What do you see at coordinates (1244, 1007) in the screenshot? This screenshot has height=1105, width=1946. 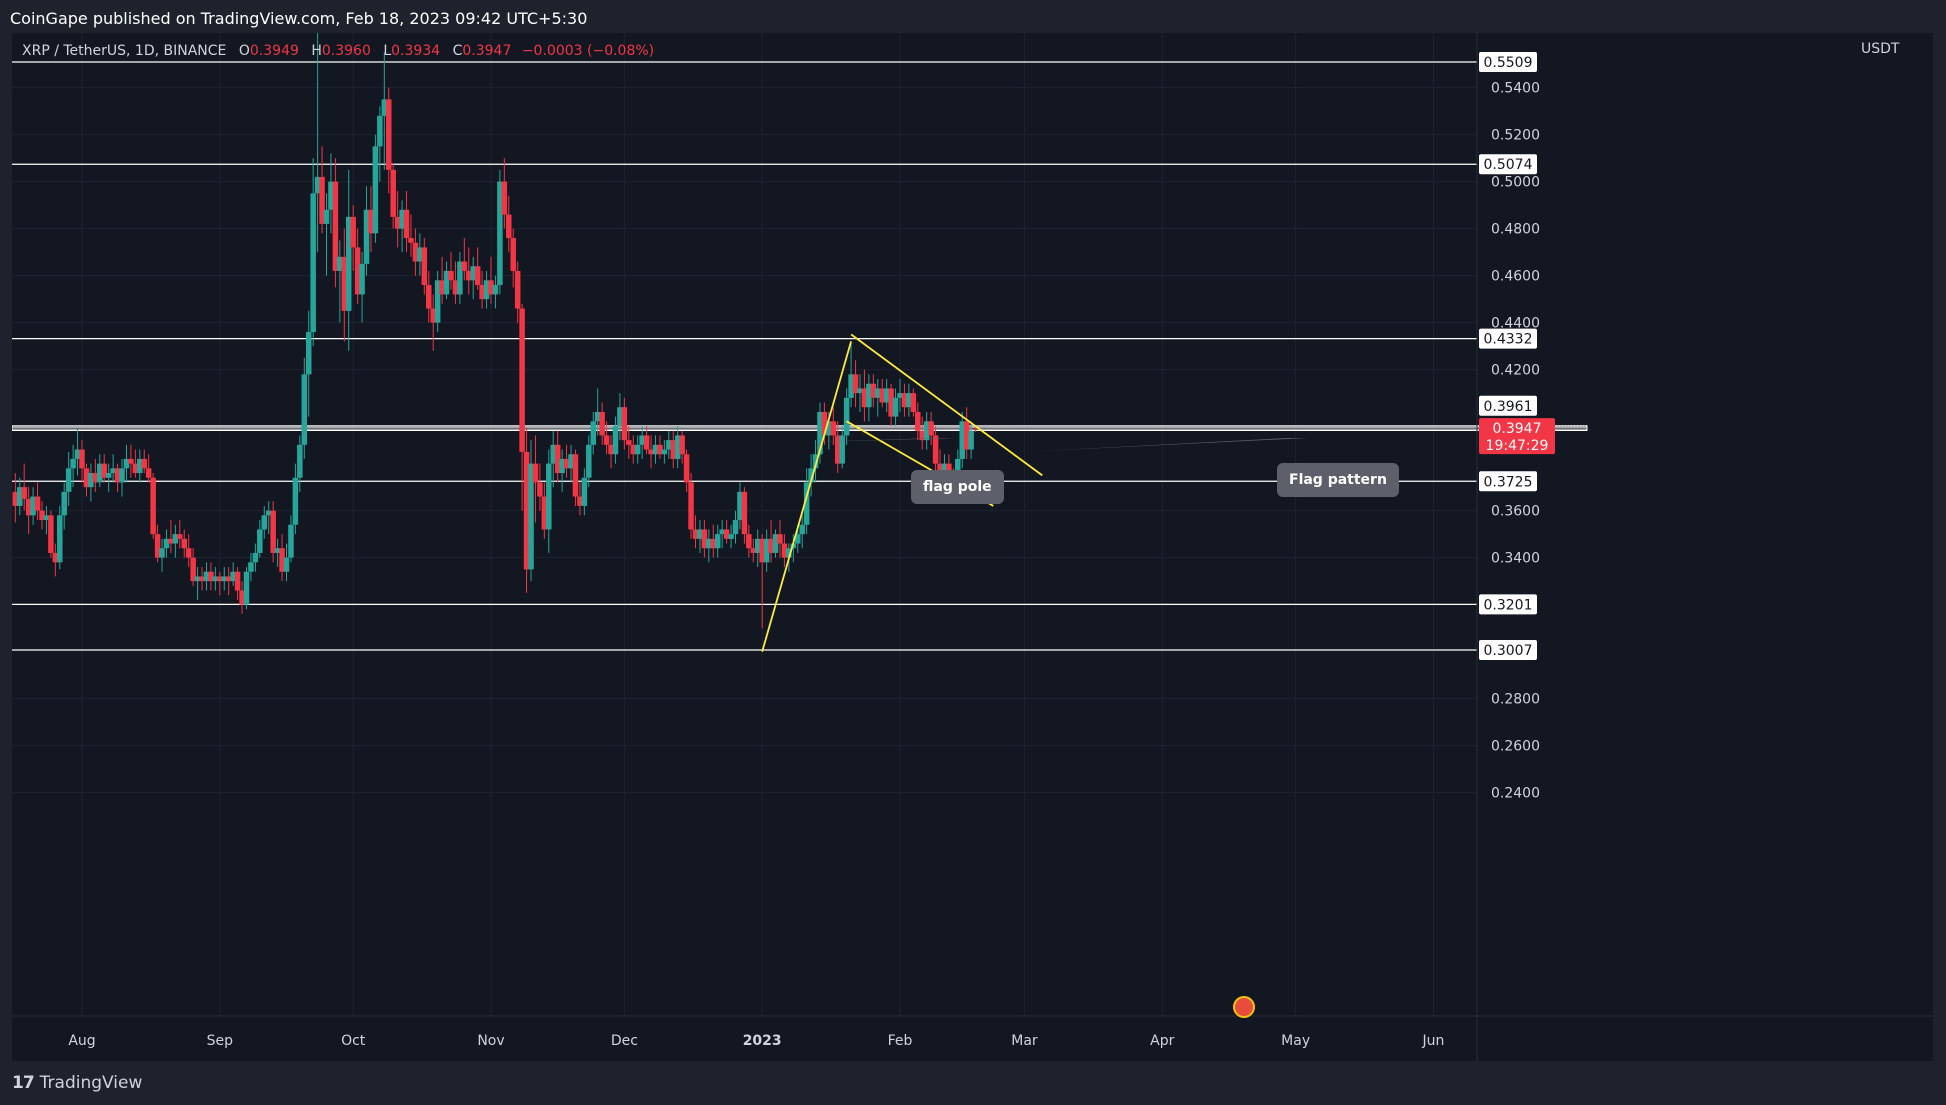 I see `us-flag-event-icon` at bounding box center [1244, 1007].